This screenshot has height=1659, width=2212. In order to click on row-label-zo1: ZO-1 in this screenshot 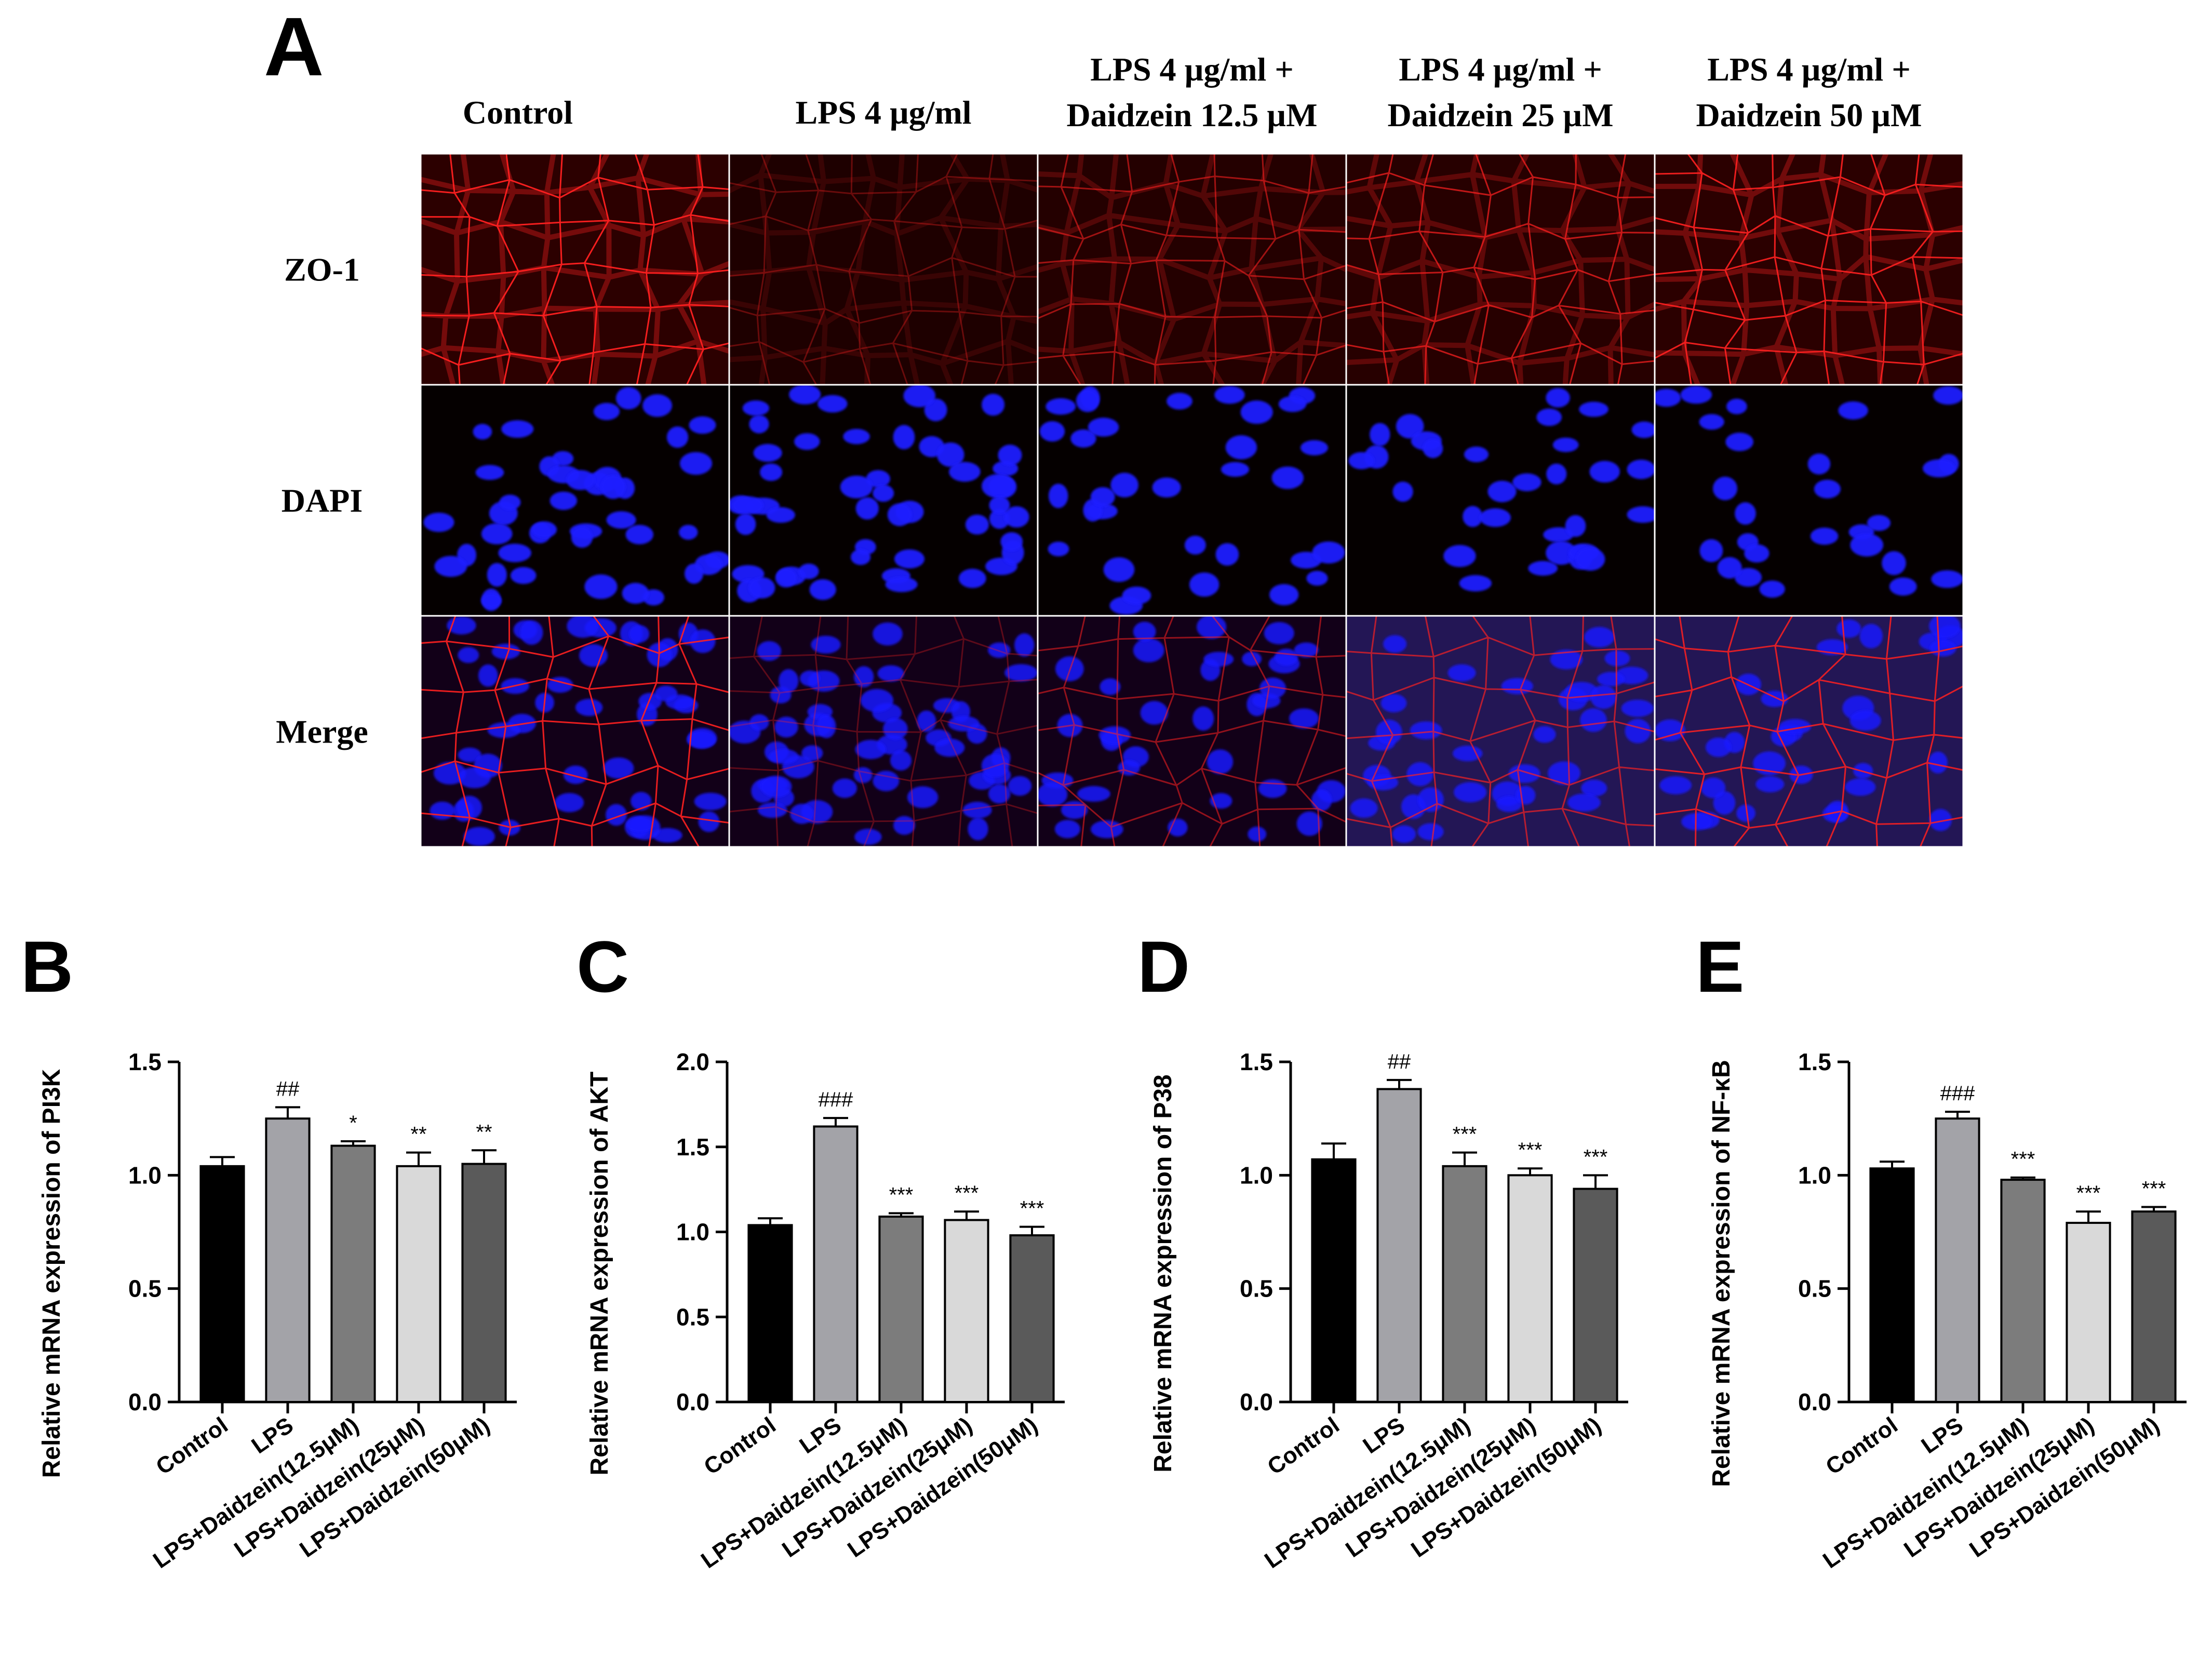, I will do `click(322, 269)`.